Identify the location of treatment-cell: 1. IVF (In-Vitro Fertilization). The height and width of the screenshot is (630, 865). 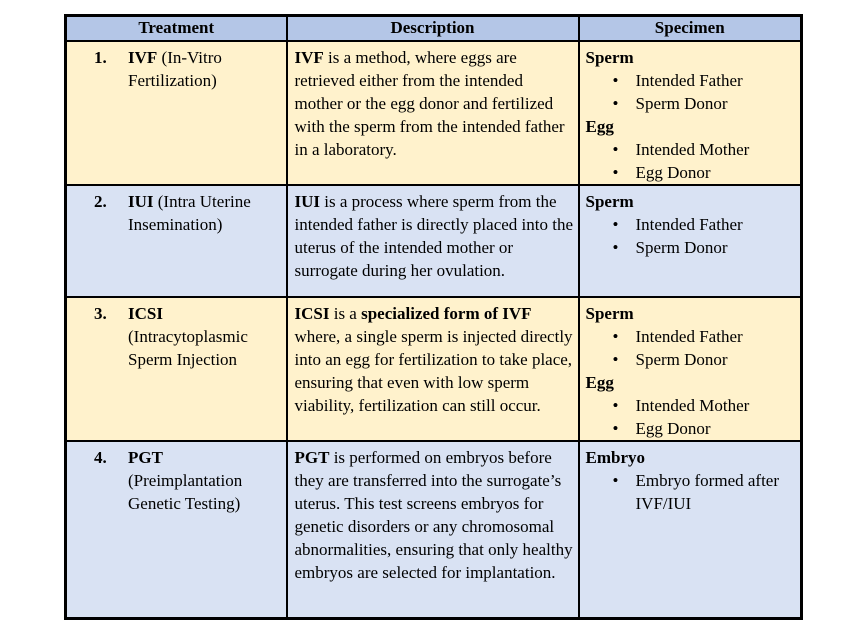
(176, 113).